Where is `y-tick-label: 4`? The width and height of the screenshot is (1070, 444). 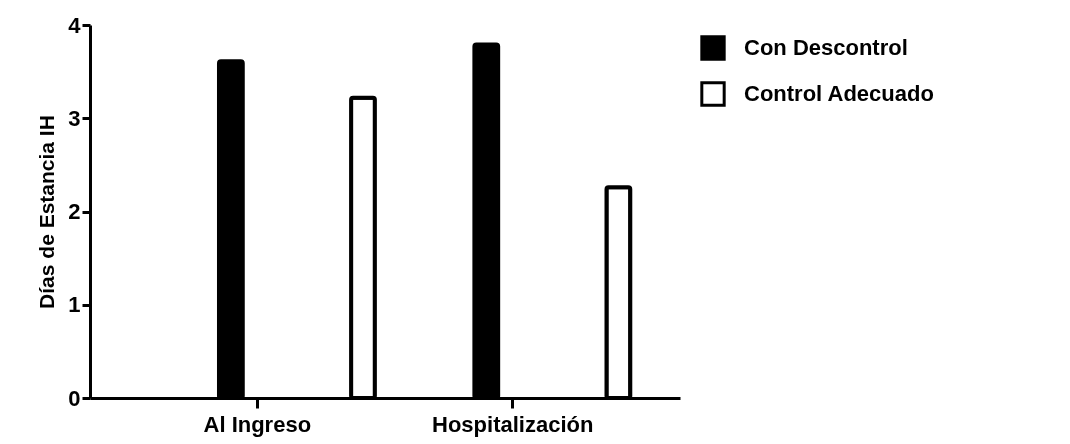
y-tick-label: 4 is located at coordinates (75, 25).